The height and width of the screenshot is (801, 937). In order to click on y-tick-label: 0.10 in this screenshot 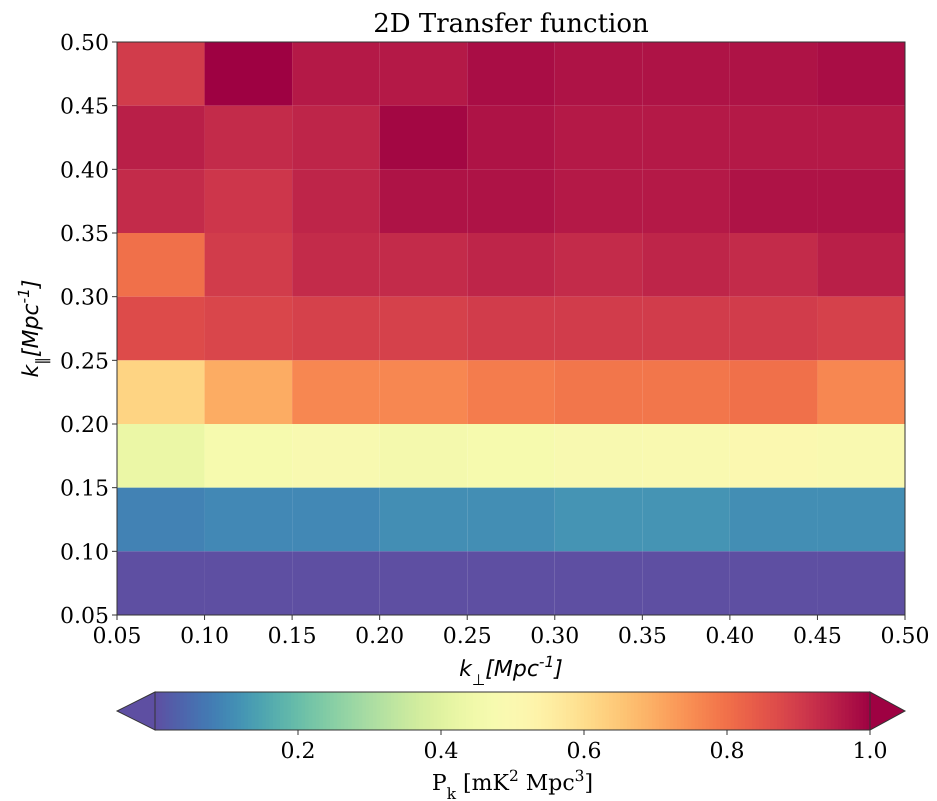, I will do `click(84, 553)`.